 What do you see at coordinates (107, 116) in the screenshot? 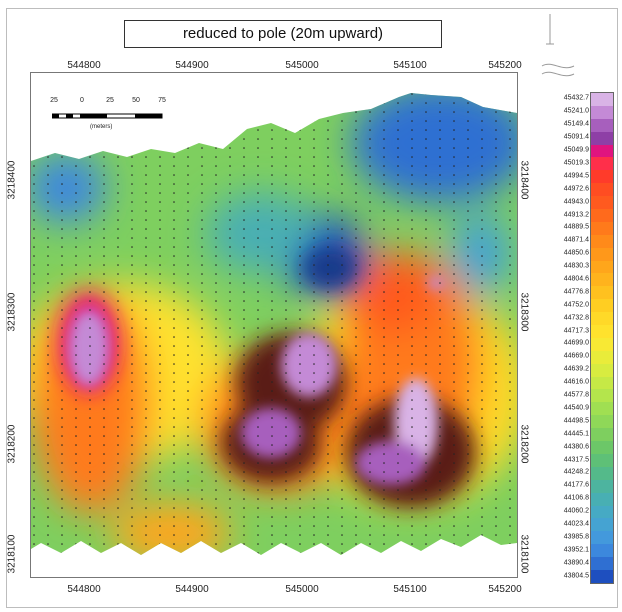
I see `scale-bar-graphic` at bounding box center [107, 116].